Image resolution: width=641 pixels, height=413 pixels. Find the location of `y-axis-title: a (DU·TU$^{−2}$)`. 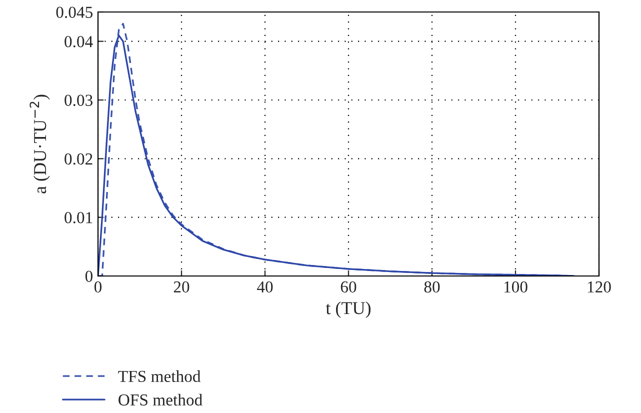

y-axis-title: a (DU·TU$^{−2}$) is located at coordinates (40, 144).